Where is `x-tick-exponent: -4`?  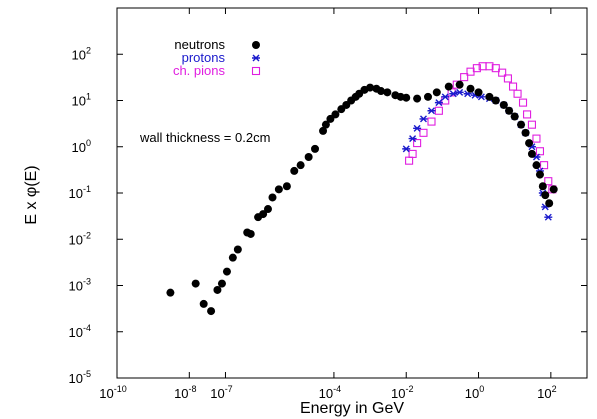
x-tick-exponent: -4 is located at coordinates (337, 389).